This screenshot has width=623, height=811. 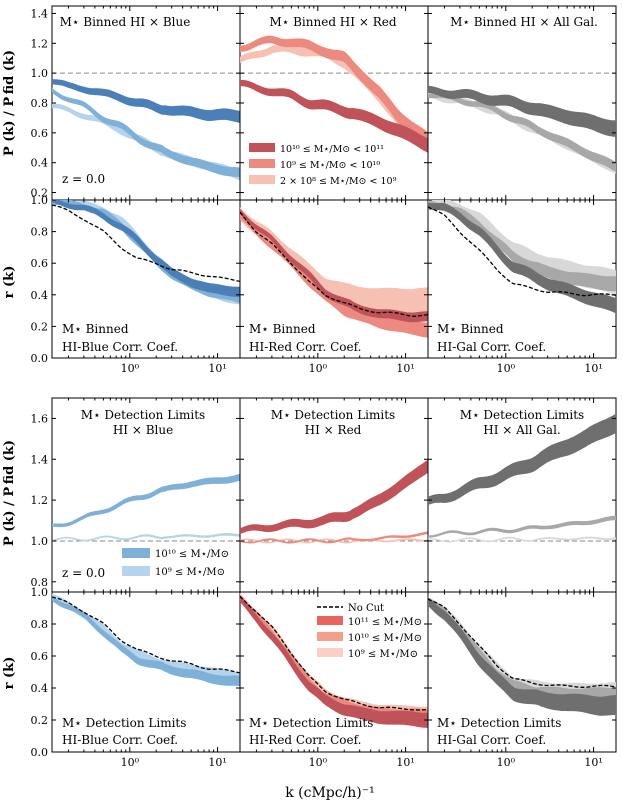 I want to click on caption-det-red-2: HI-Red Corr. Coef., so click(x=305, y=740).